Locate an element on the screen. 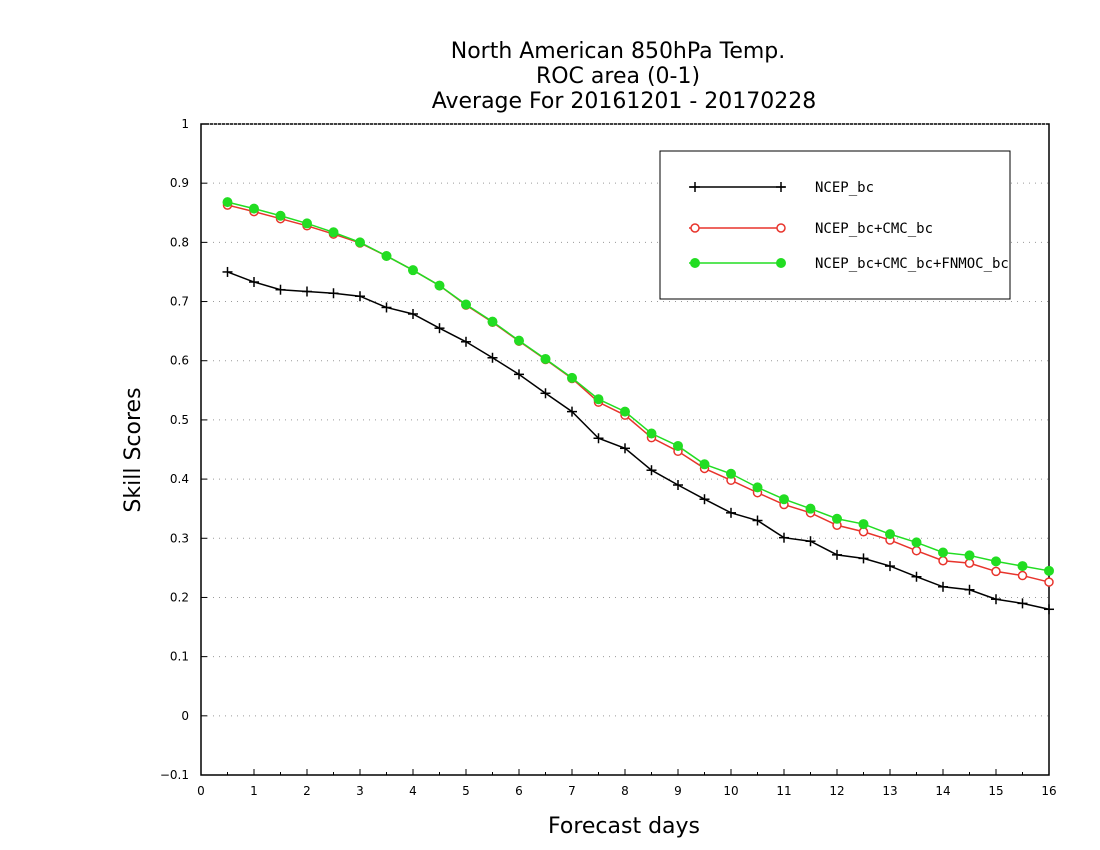  y-tick-label: 0.8 is located at coordinates (179, 242).